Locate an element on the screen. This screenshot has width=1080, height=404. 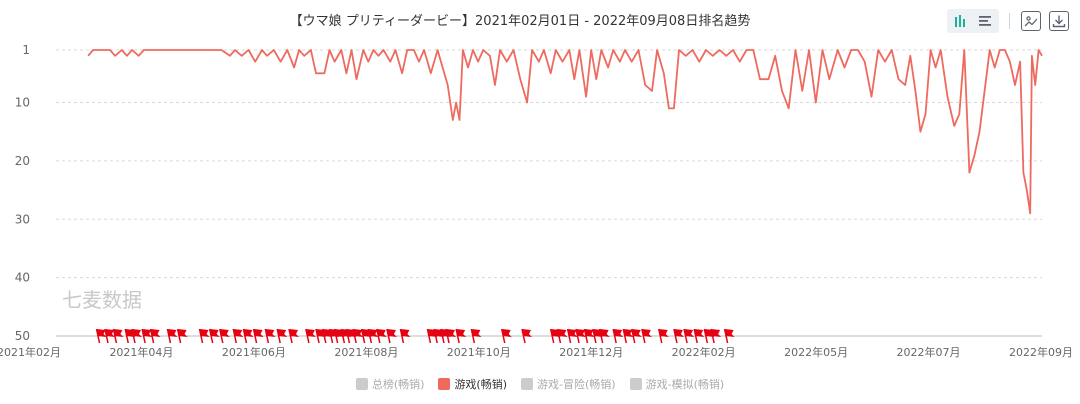
y-tick-label: 50 is located at coordinates (22, 336).